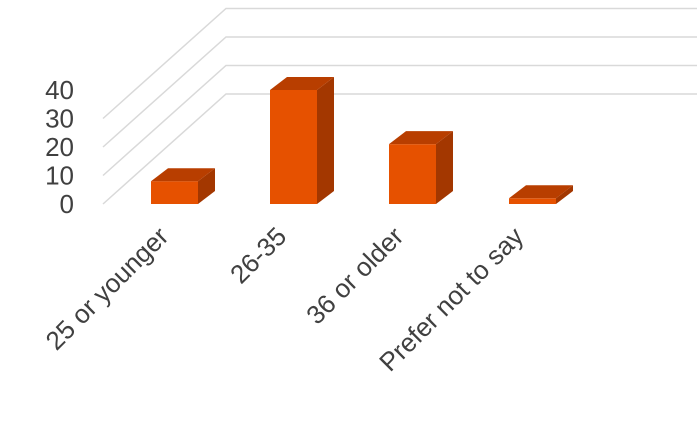  What do you see at coordinates (59, 90) in the screenshot?
I see `y-tick-label: 40` at bounding box center [59, 90].